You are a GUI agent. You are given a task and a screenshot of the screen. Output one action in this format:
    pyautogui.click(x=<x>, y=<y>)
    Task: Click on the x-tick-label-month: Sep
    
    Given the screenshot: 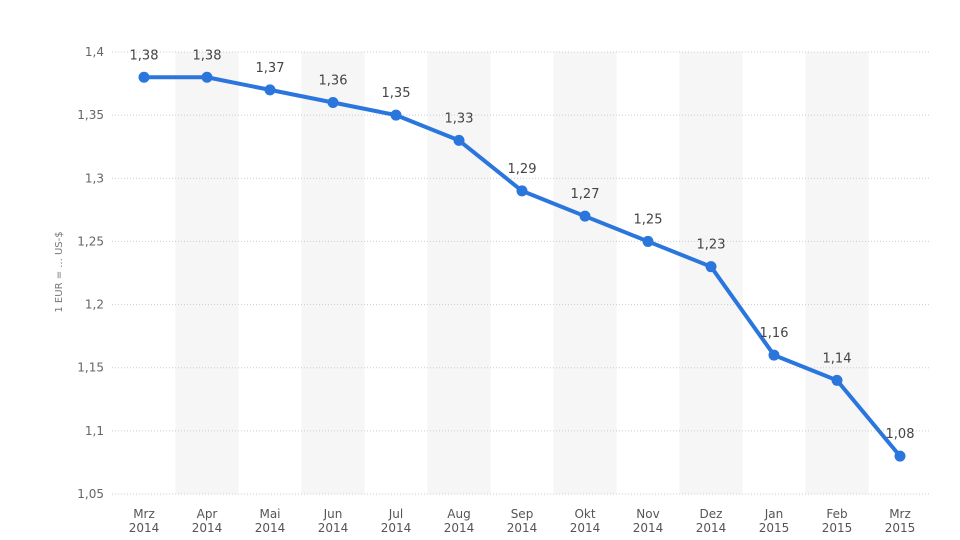 What is the action you would take?
    pyautogui.click(x=522, y=514)
    